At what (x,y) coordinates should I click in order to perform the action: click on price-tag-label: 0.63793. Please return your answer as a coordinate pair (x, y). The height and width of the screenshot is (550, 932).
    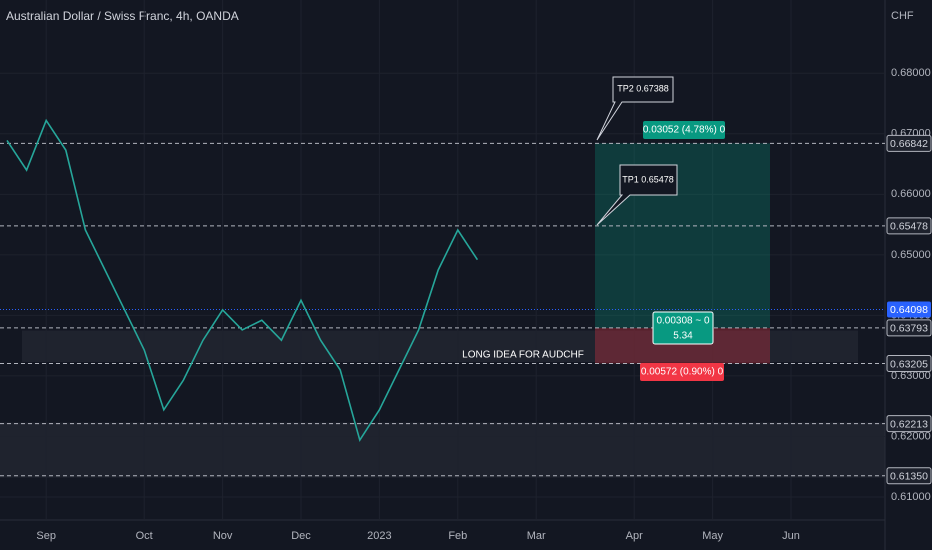
    Looking at the image, I should click on (909, 329).